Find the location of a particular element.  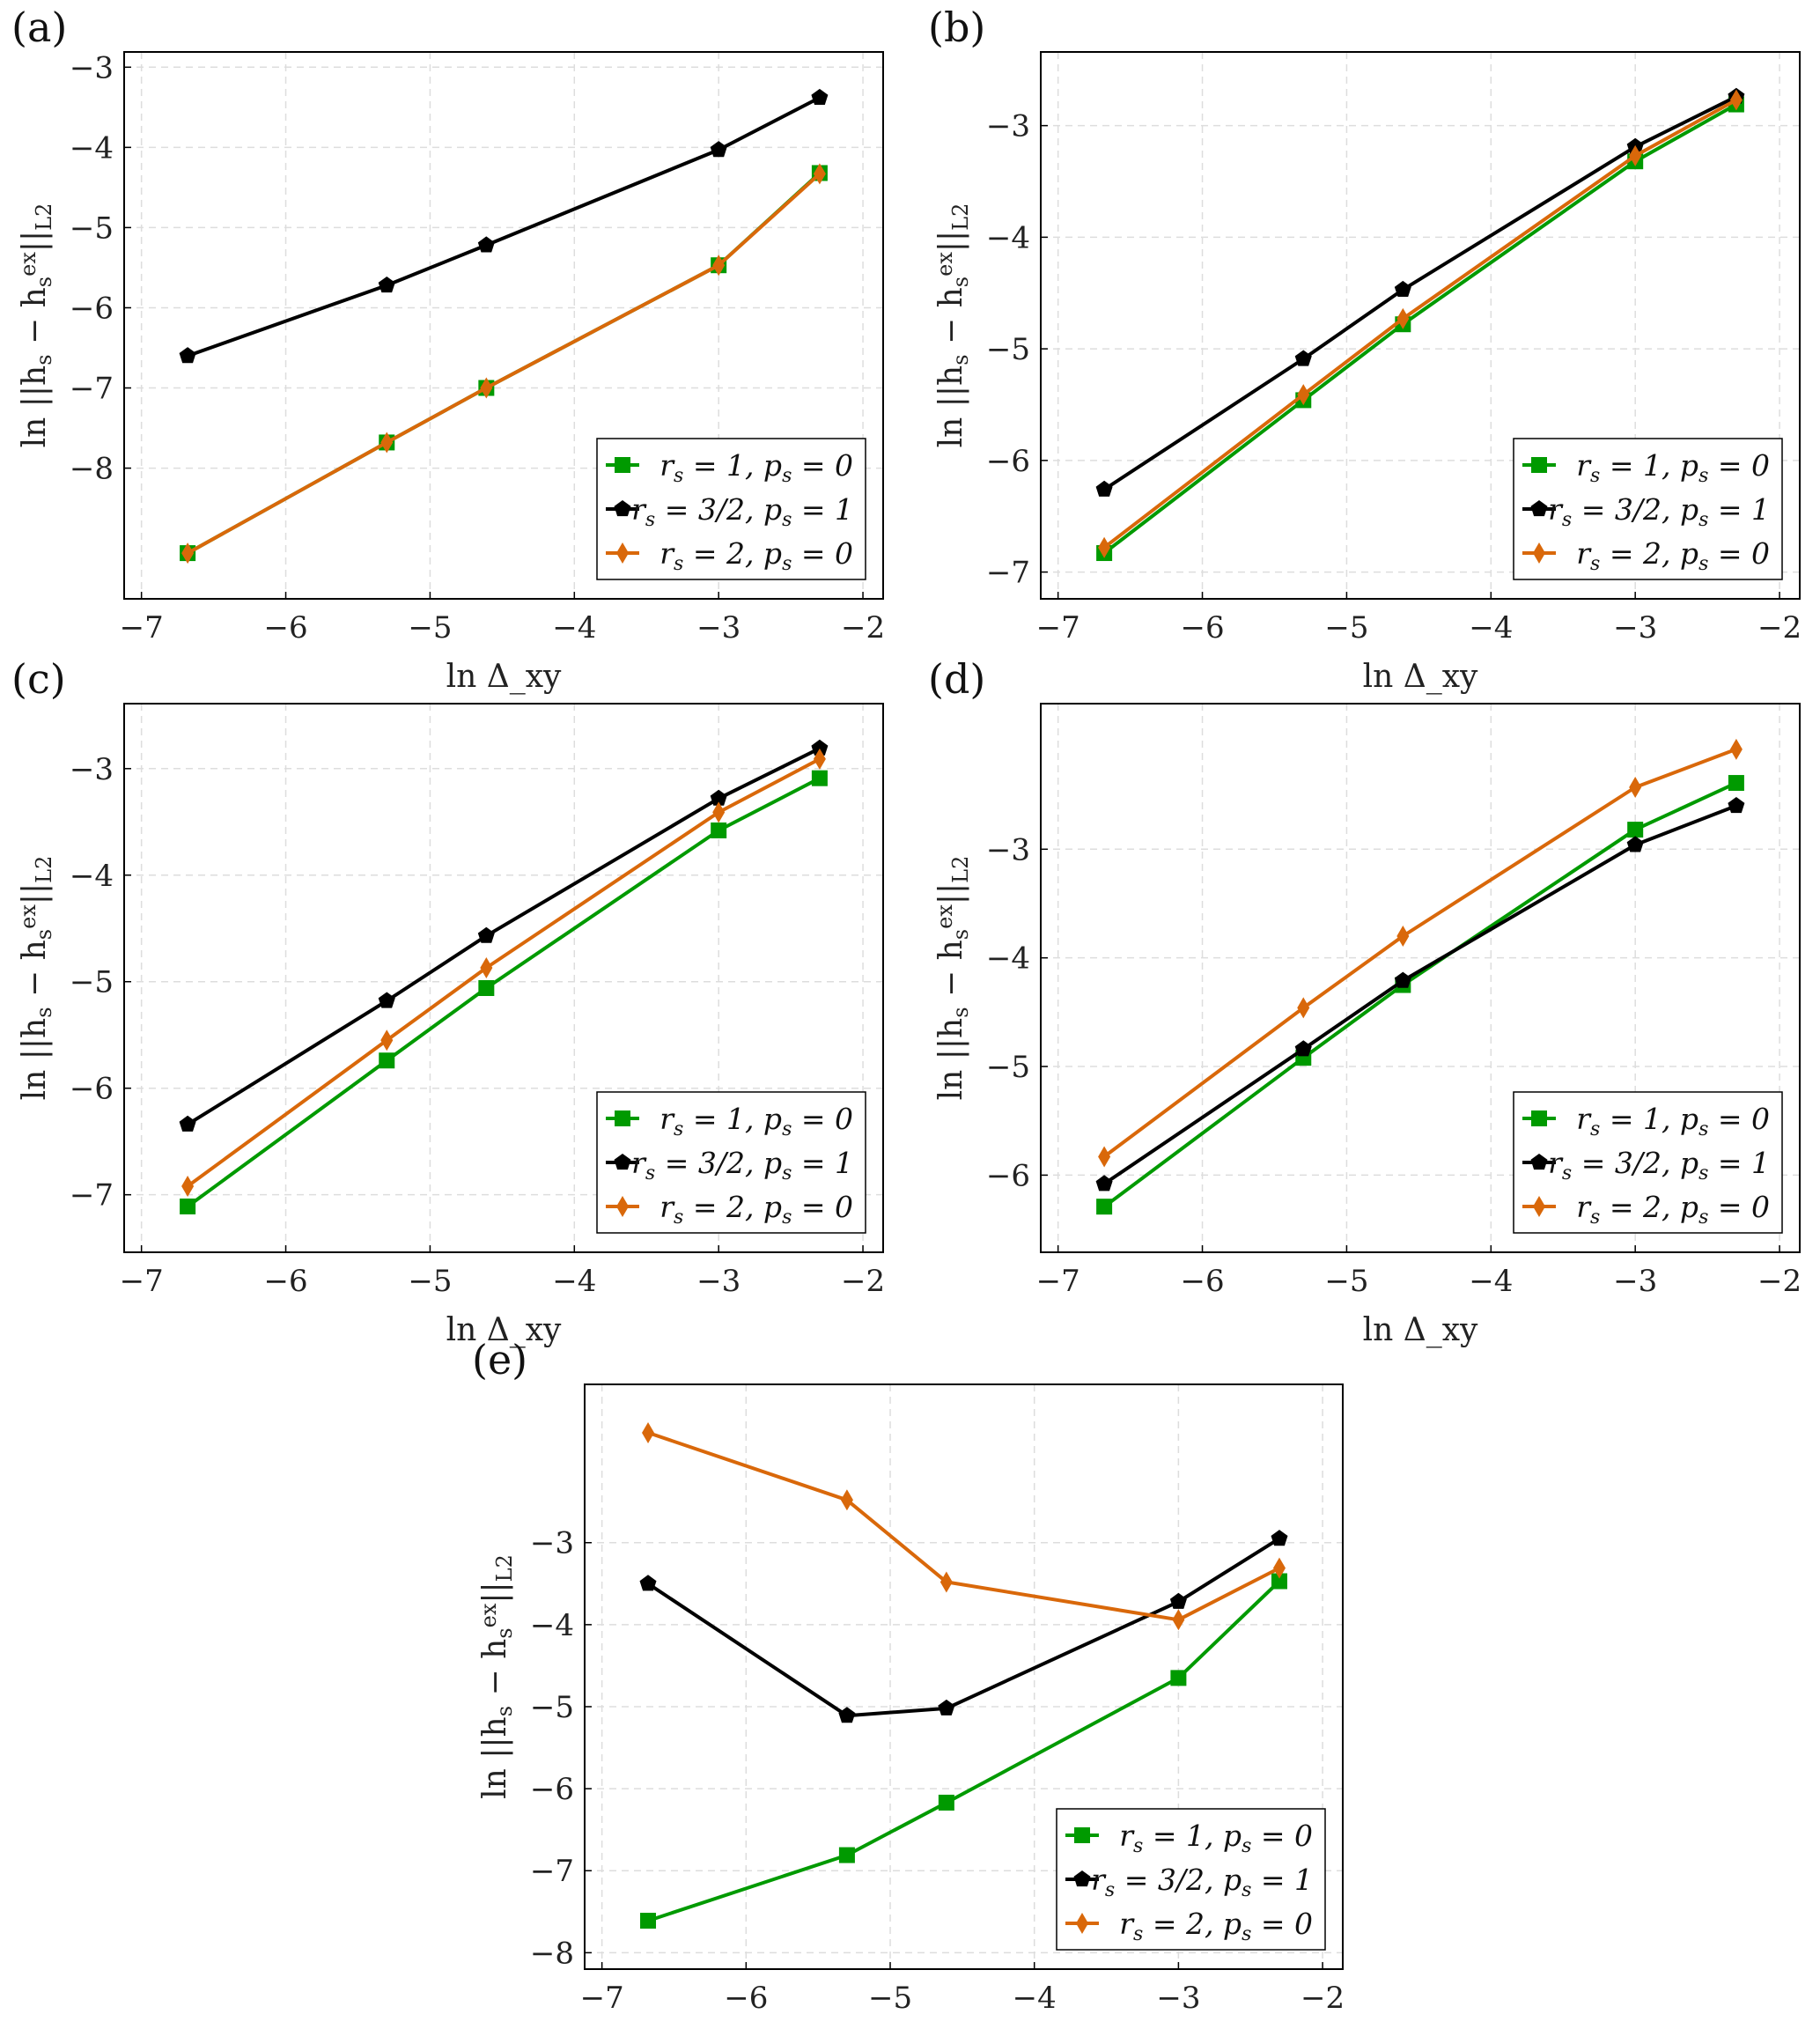

x-axis-label: ln Δ_xy is located at coordinates (504, 677).